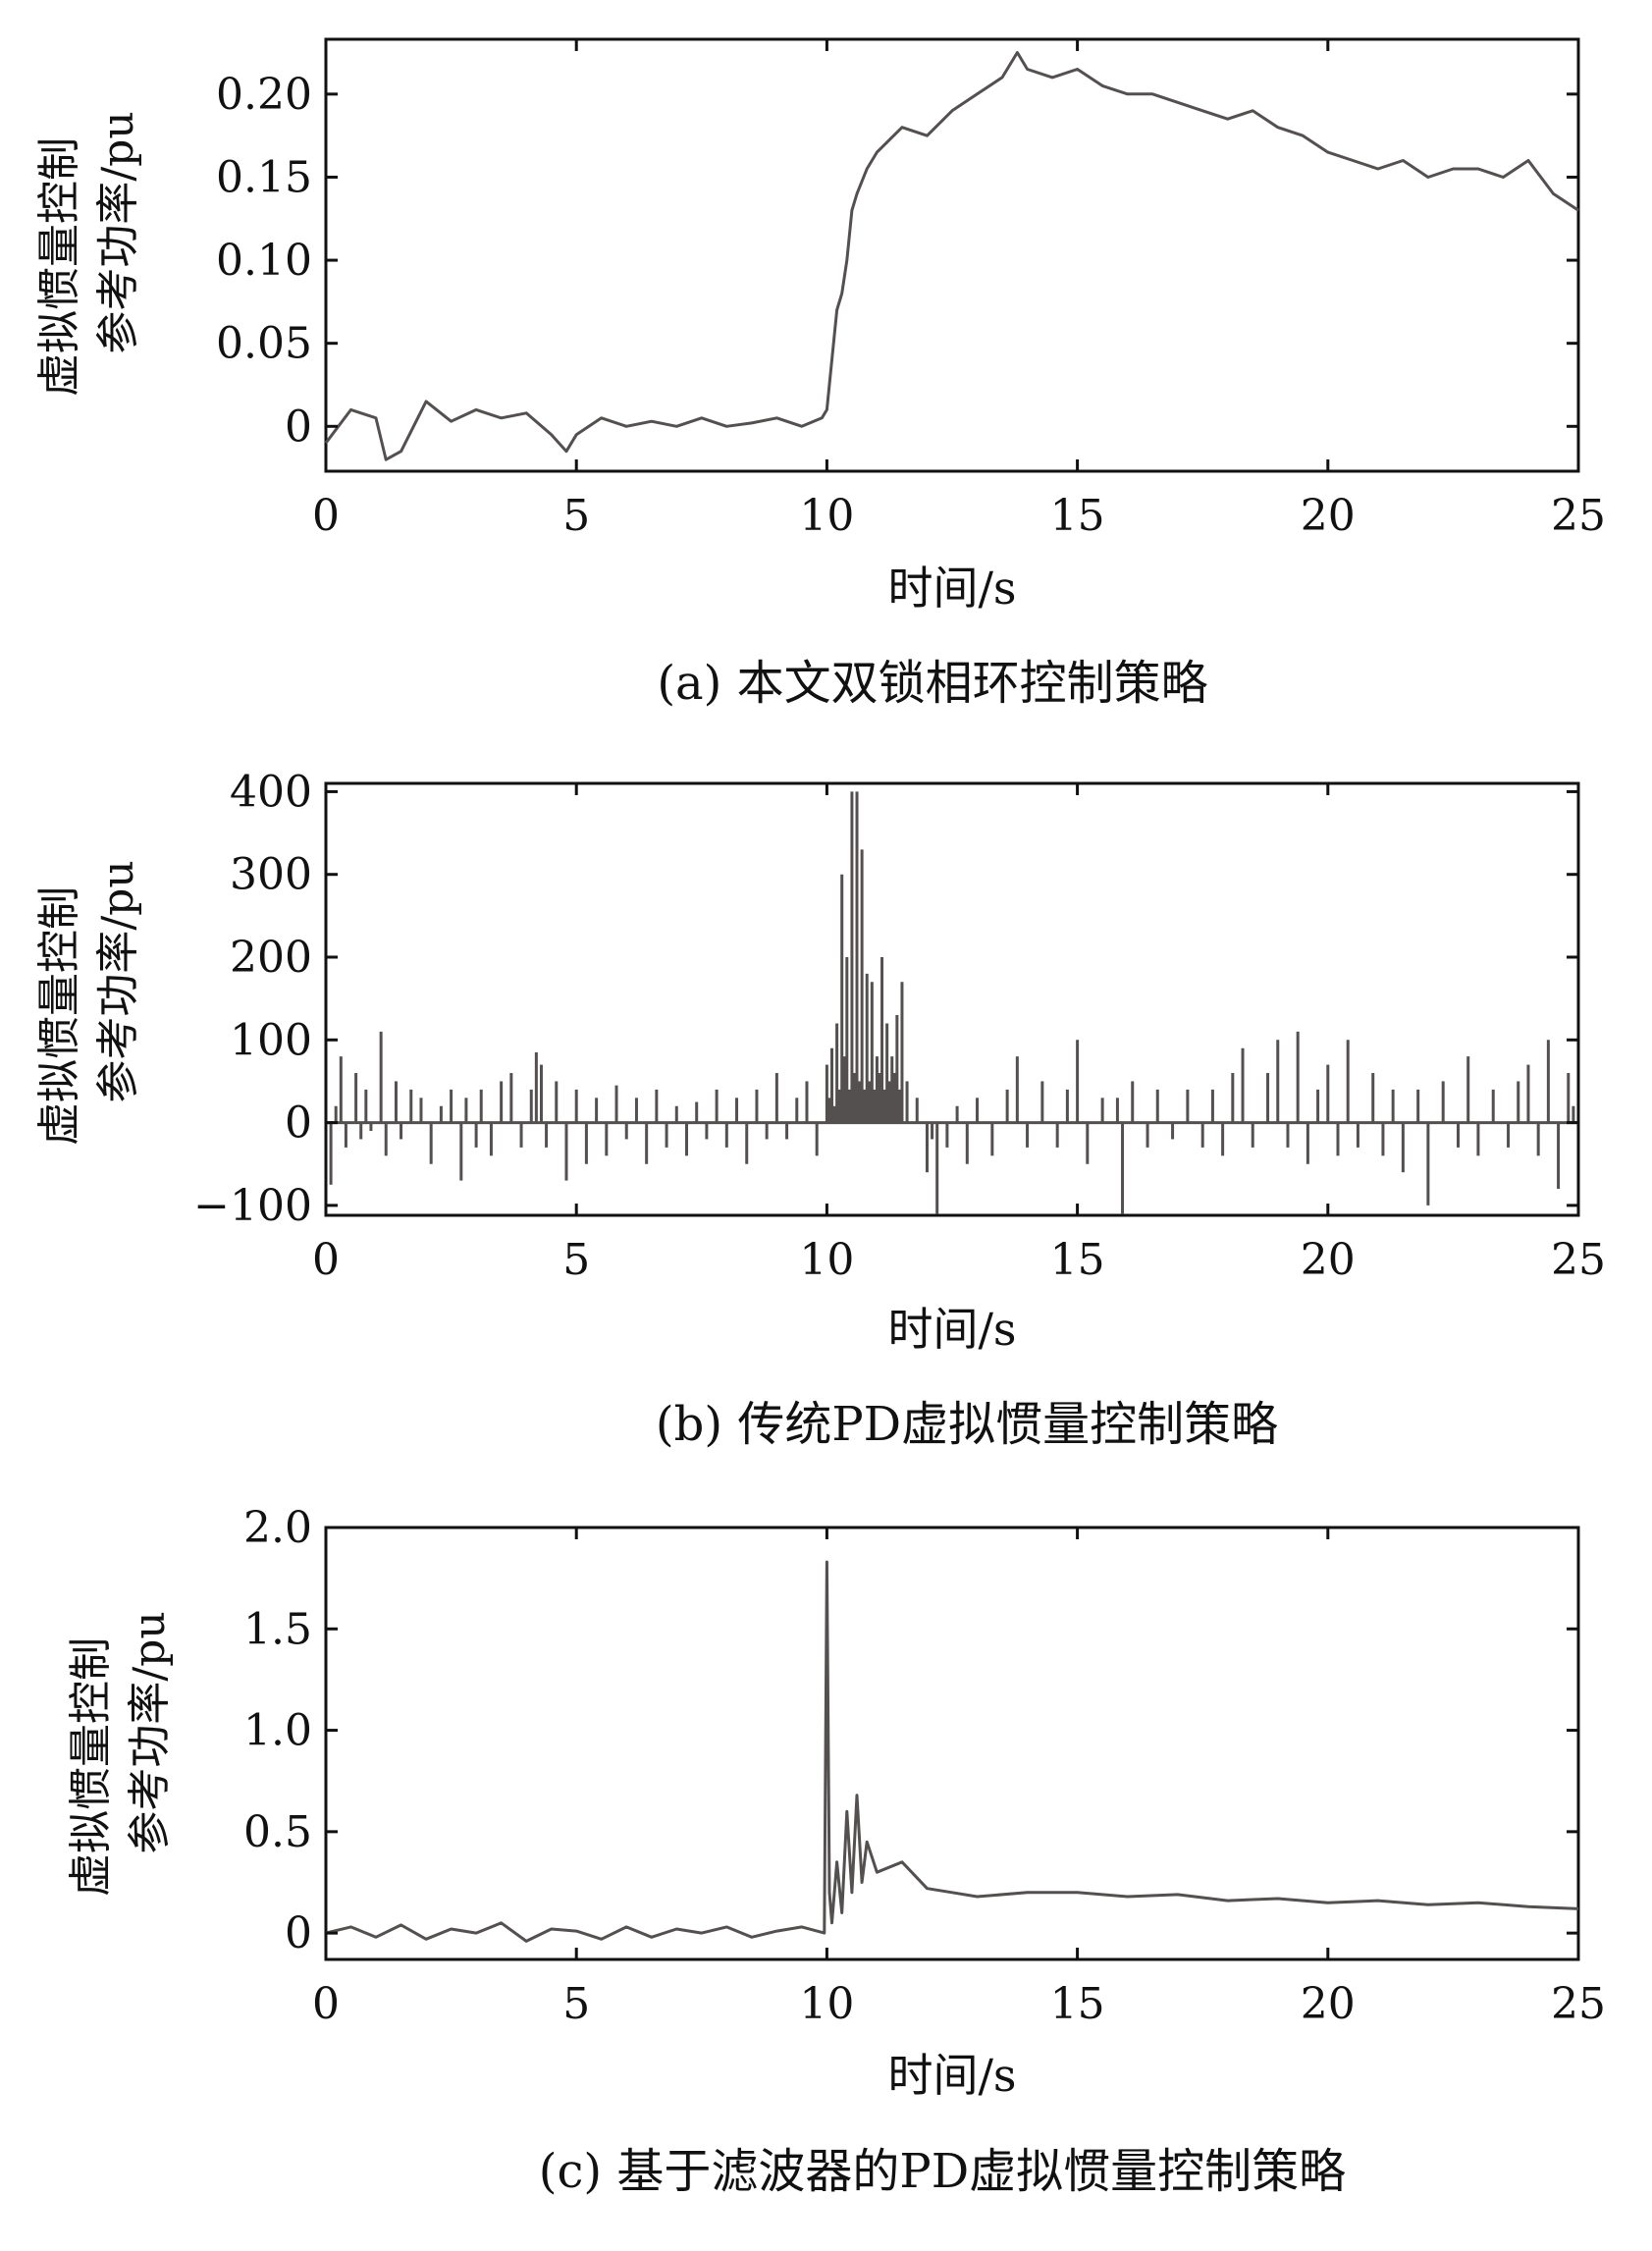 Image resolution: width=1652 pixels, height=2251 pixels. What do you see at coordinates (952, 1003) in the screenshot?
I see `panel-b-spikes` at bounding box center [952, 1003].